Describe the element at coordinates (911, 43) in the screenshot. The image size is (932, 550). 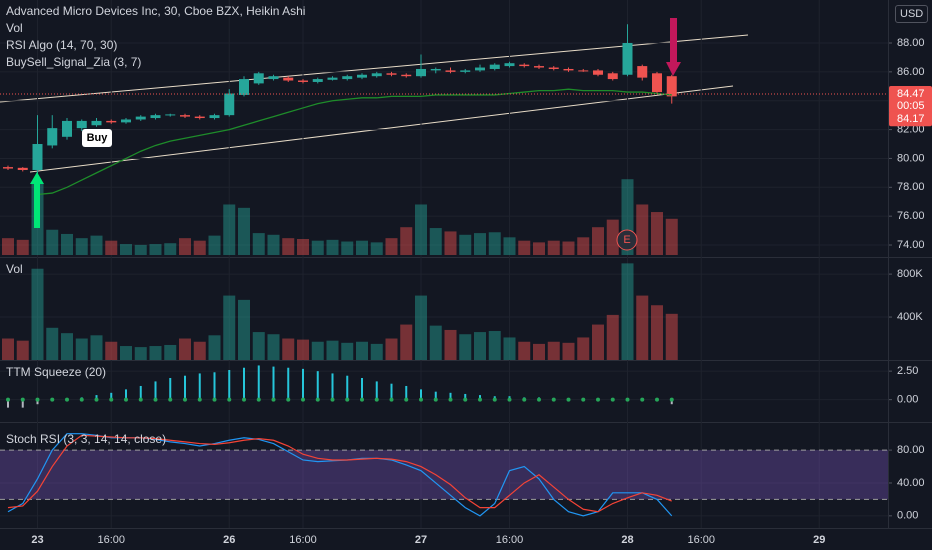
I see `y-tick-label: 88.00` at that location.